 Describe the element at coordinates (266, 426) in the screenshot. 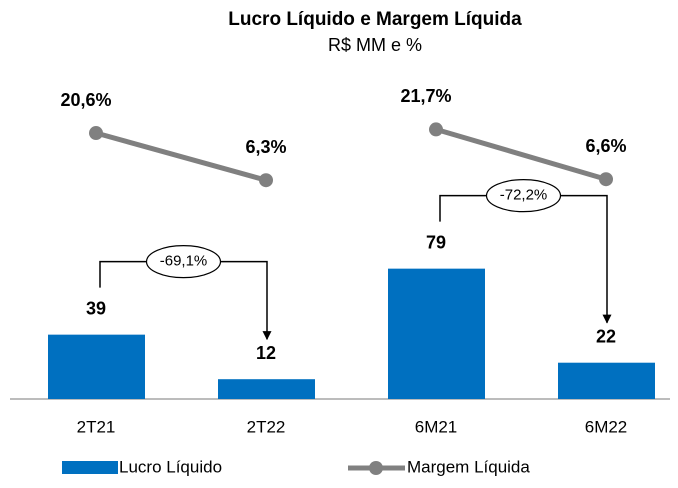

I see `x-tick-label: 2T22` at that location.